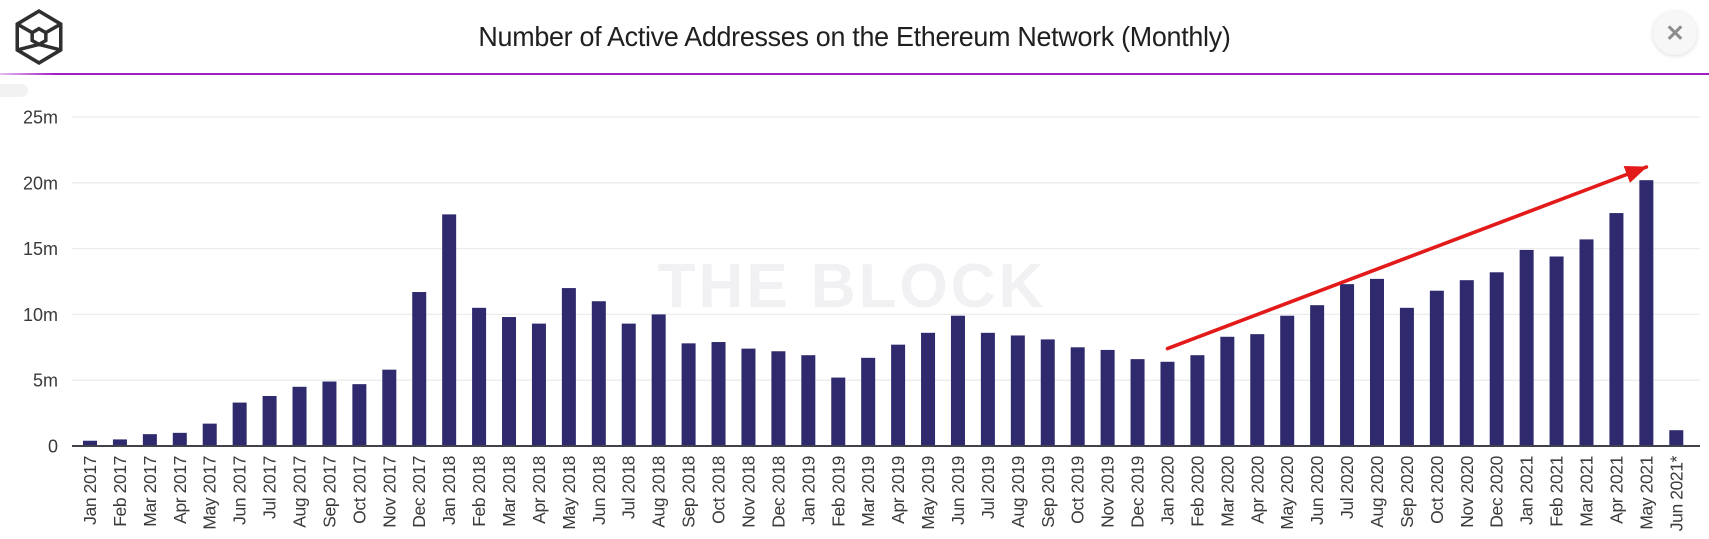 This screenshot has width=1709, height=539. I want to click on bar-mar-2021, so click(1586, 342).